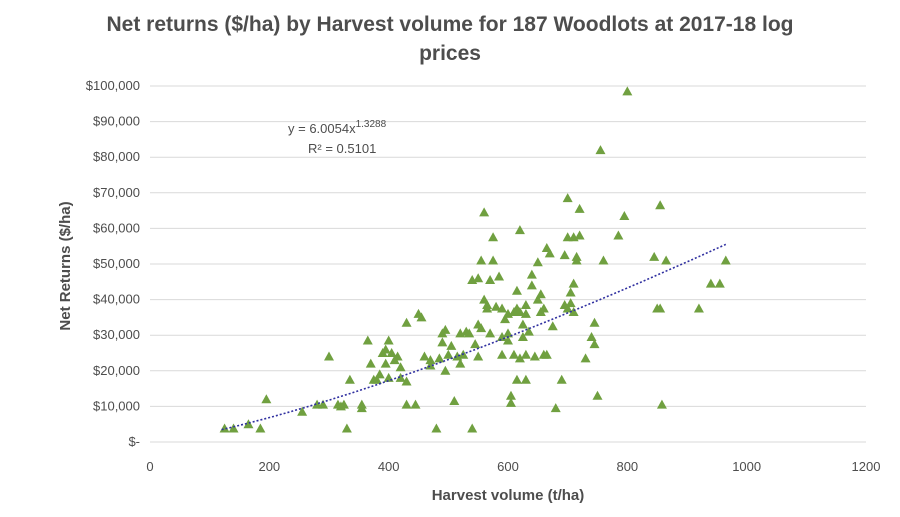 The image size is (900, 517). Describe the element at coordinates (627, 466) in the screenshot. I see `x-tick-label-4: 800` at that location.